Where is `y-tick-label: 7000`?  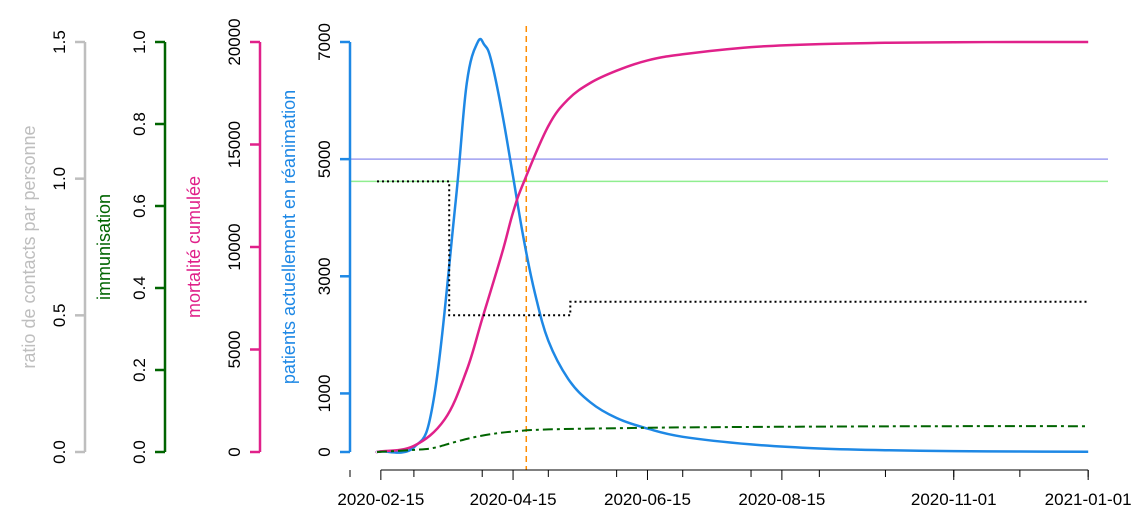 y-tick-label: 7000 is located at coordinates (324, 42).